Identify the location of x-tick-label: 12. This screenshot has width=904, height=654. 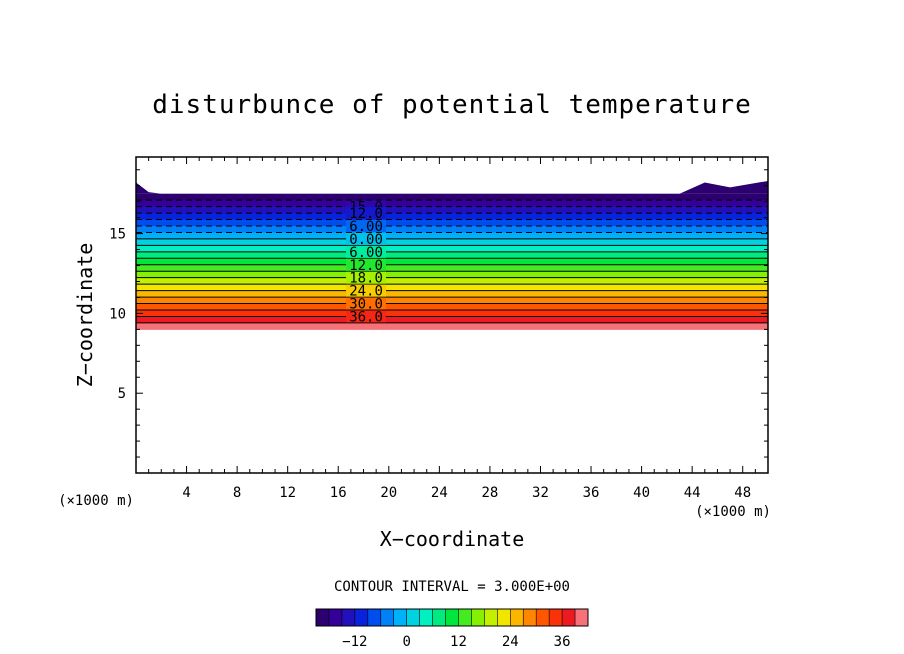
(287, 493).